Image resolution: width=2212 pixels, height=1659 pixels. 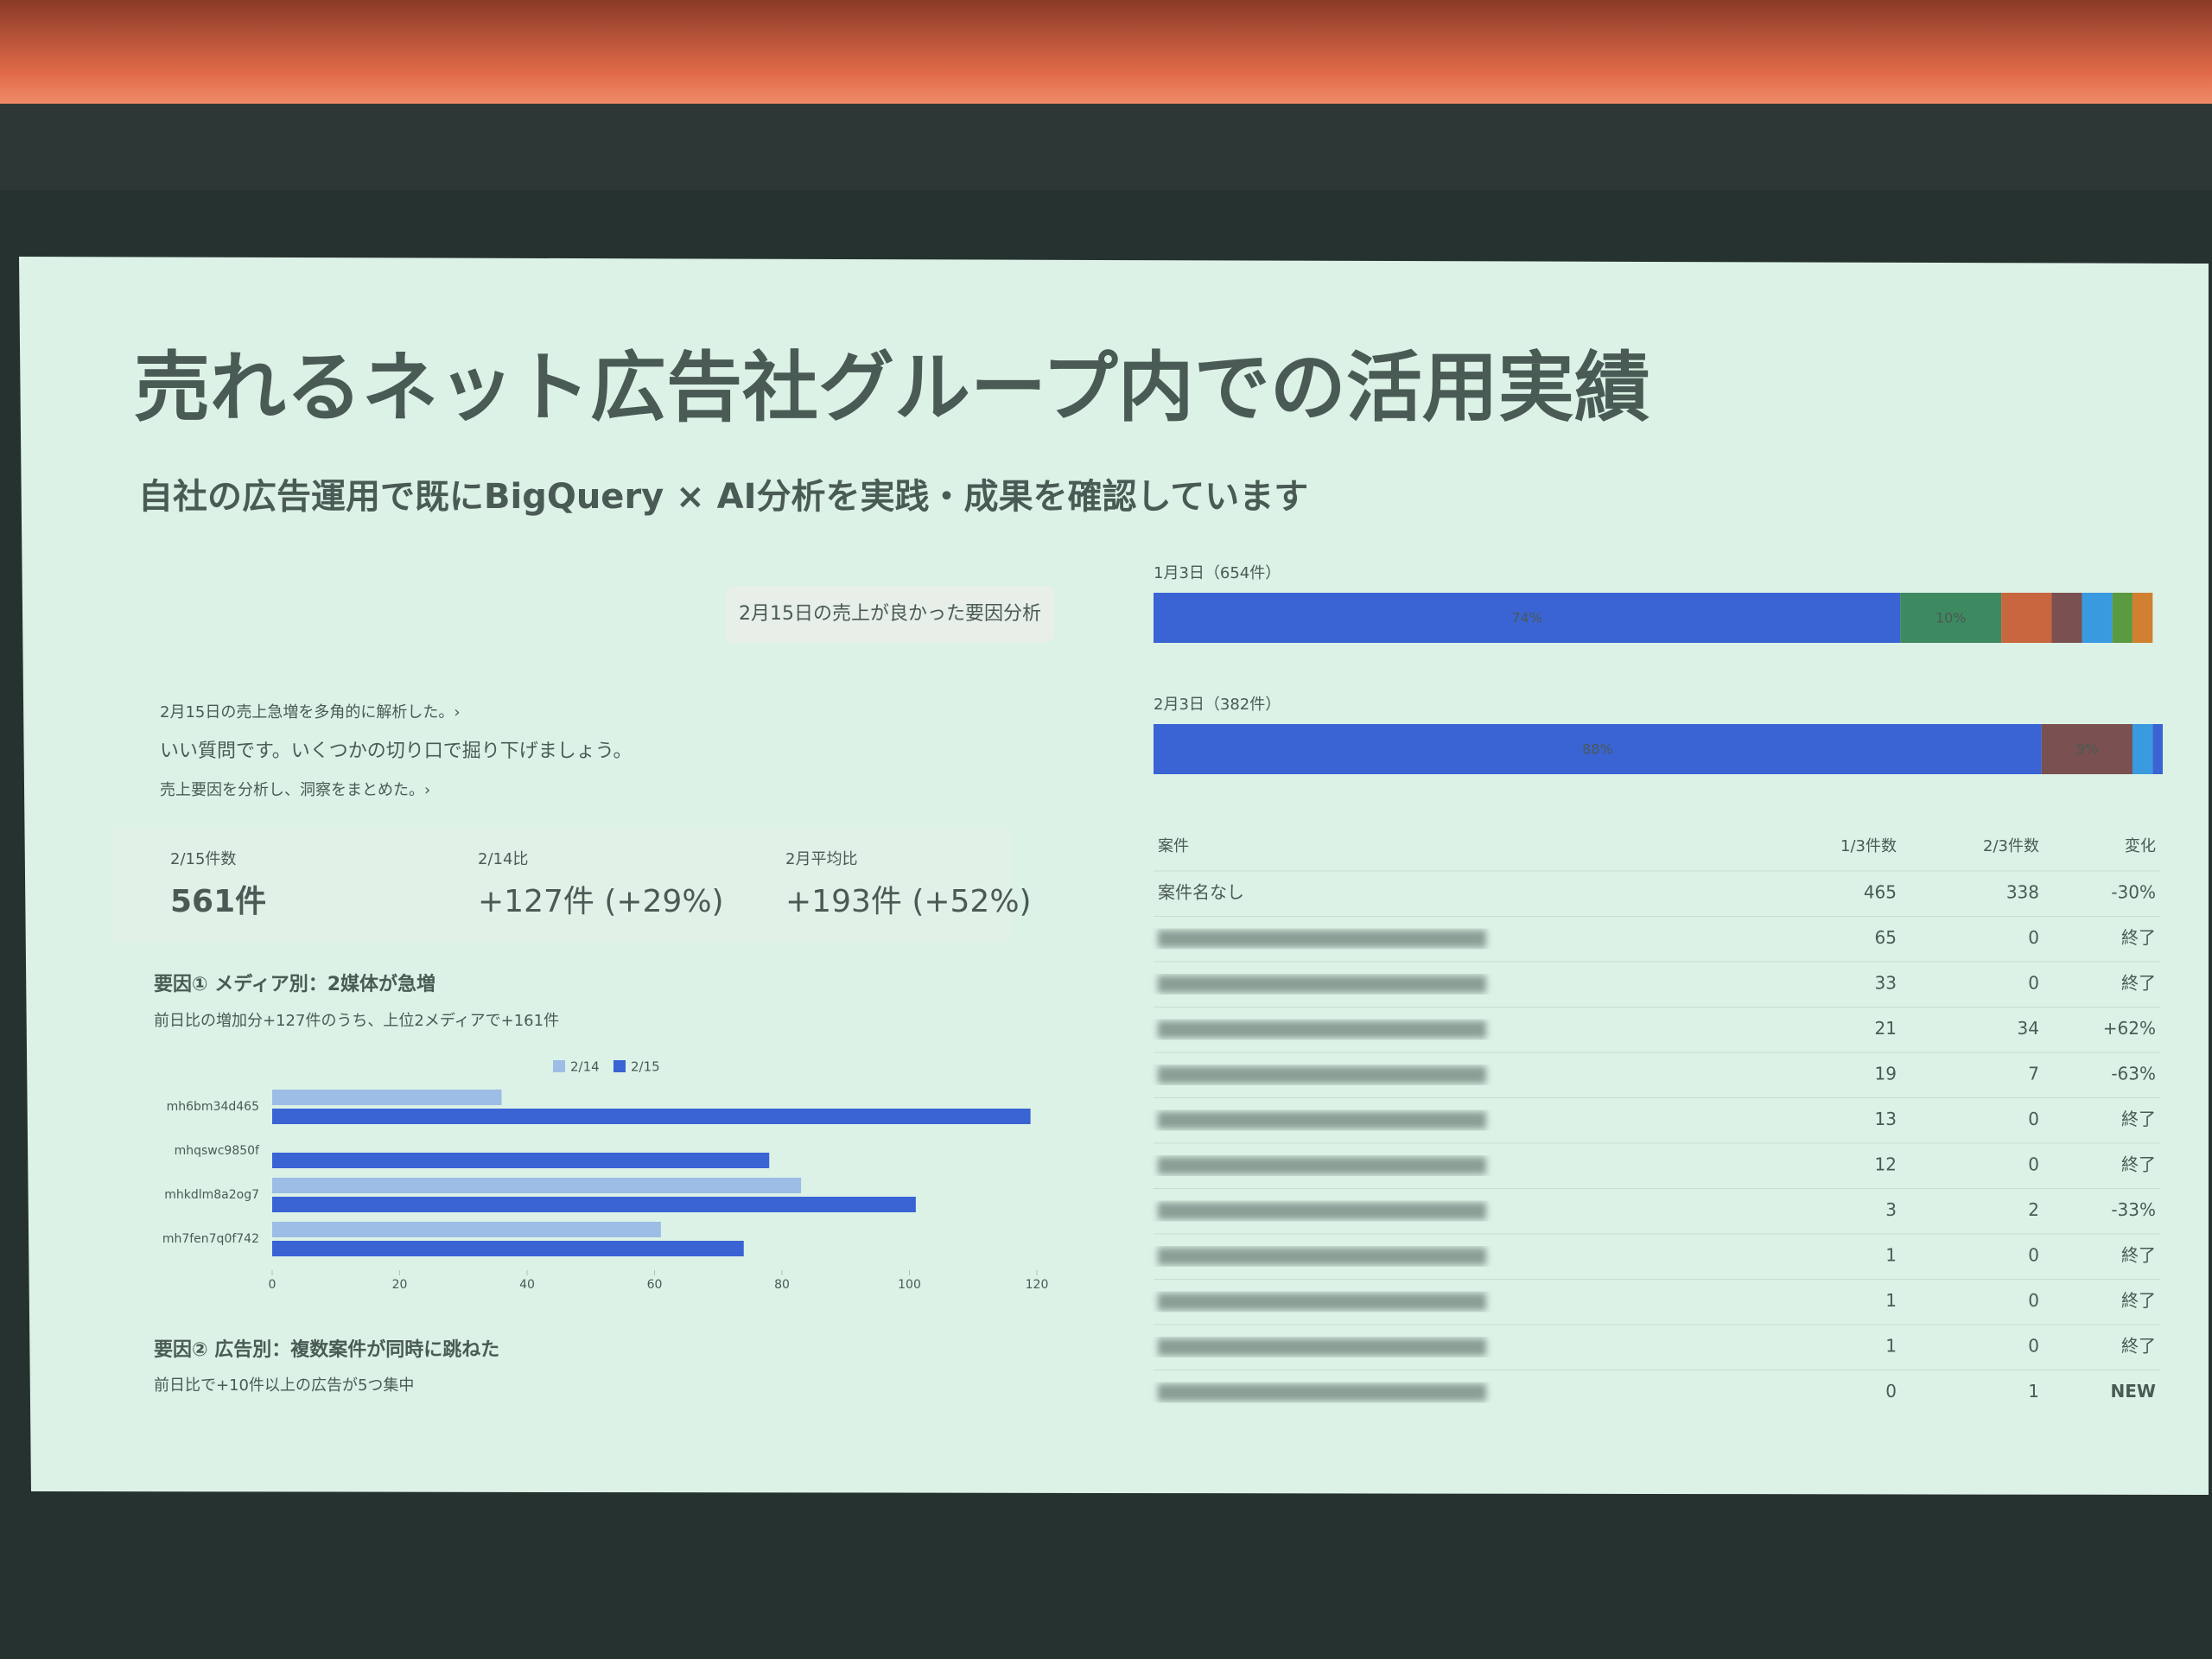 What do you see at coordinates (2133, 1209) in the screenshot?
I see `table-cell: -33%` at bounding box center [2133, 1209].